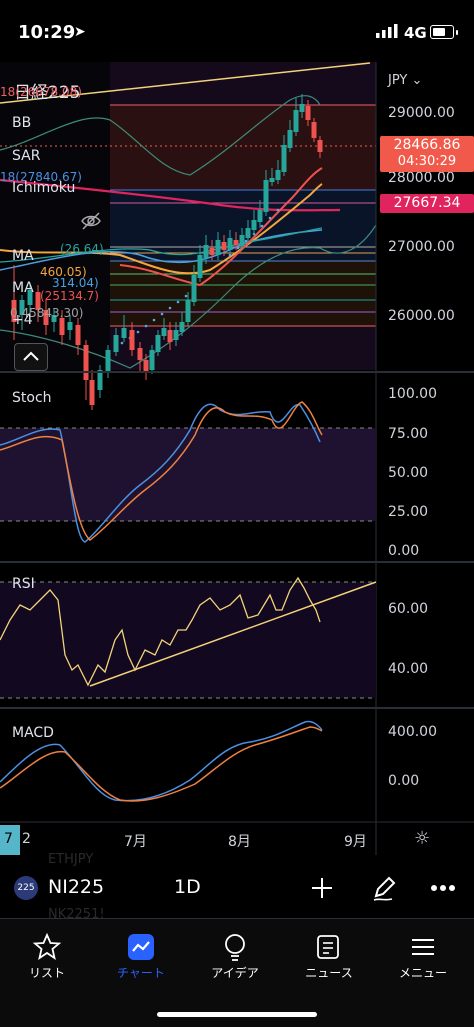 The width and height of the screenshot is (474, 1027). I want to click on overlay-value-3: (26.64), so click(82, 249).